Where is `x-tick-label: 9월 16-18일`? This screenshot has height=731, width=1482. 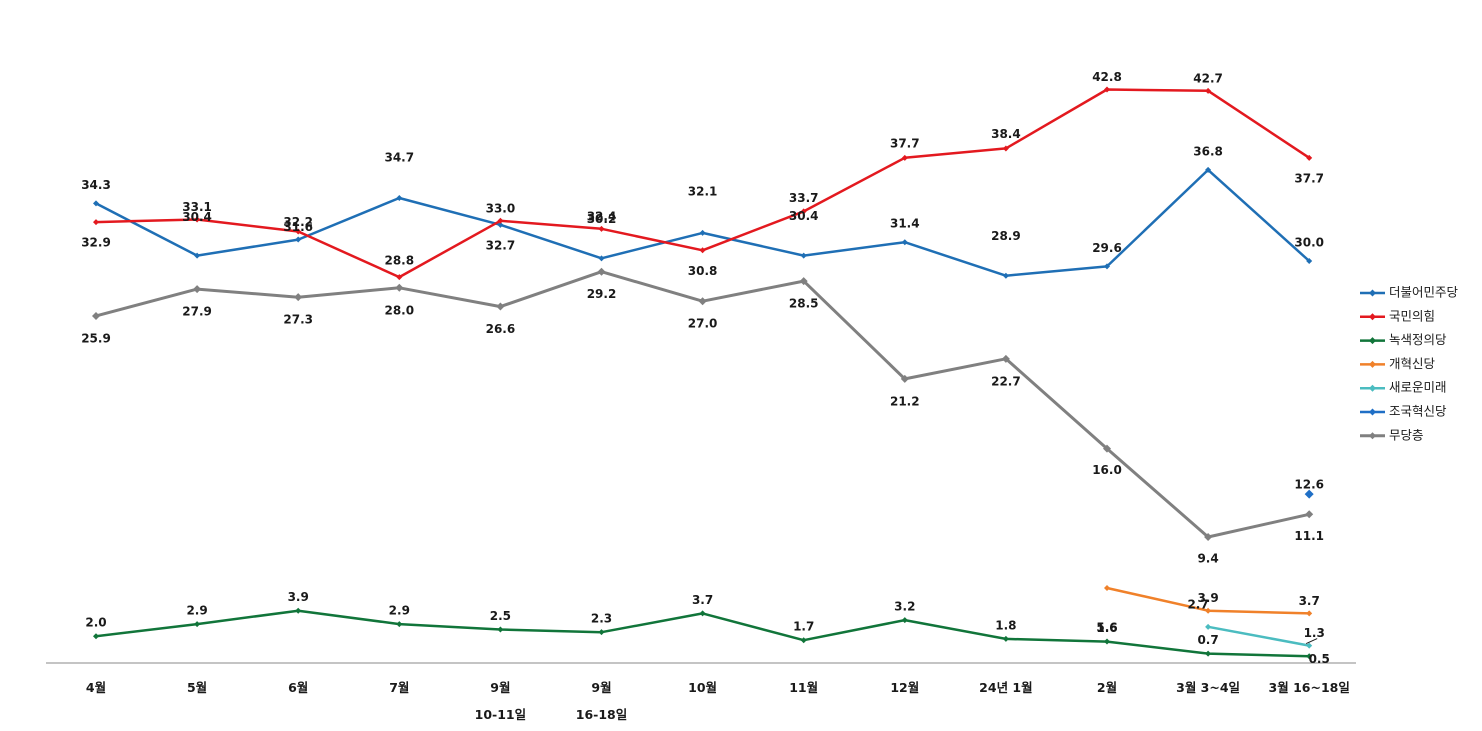 x-tick-label: 9월 16-18일 is located at coordinates (601, 701).